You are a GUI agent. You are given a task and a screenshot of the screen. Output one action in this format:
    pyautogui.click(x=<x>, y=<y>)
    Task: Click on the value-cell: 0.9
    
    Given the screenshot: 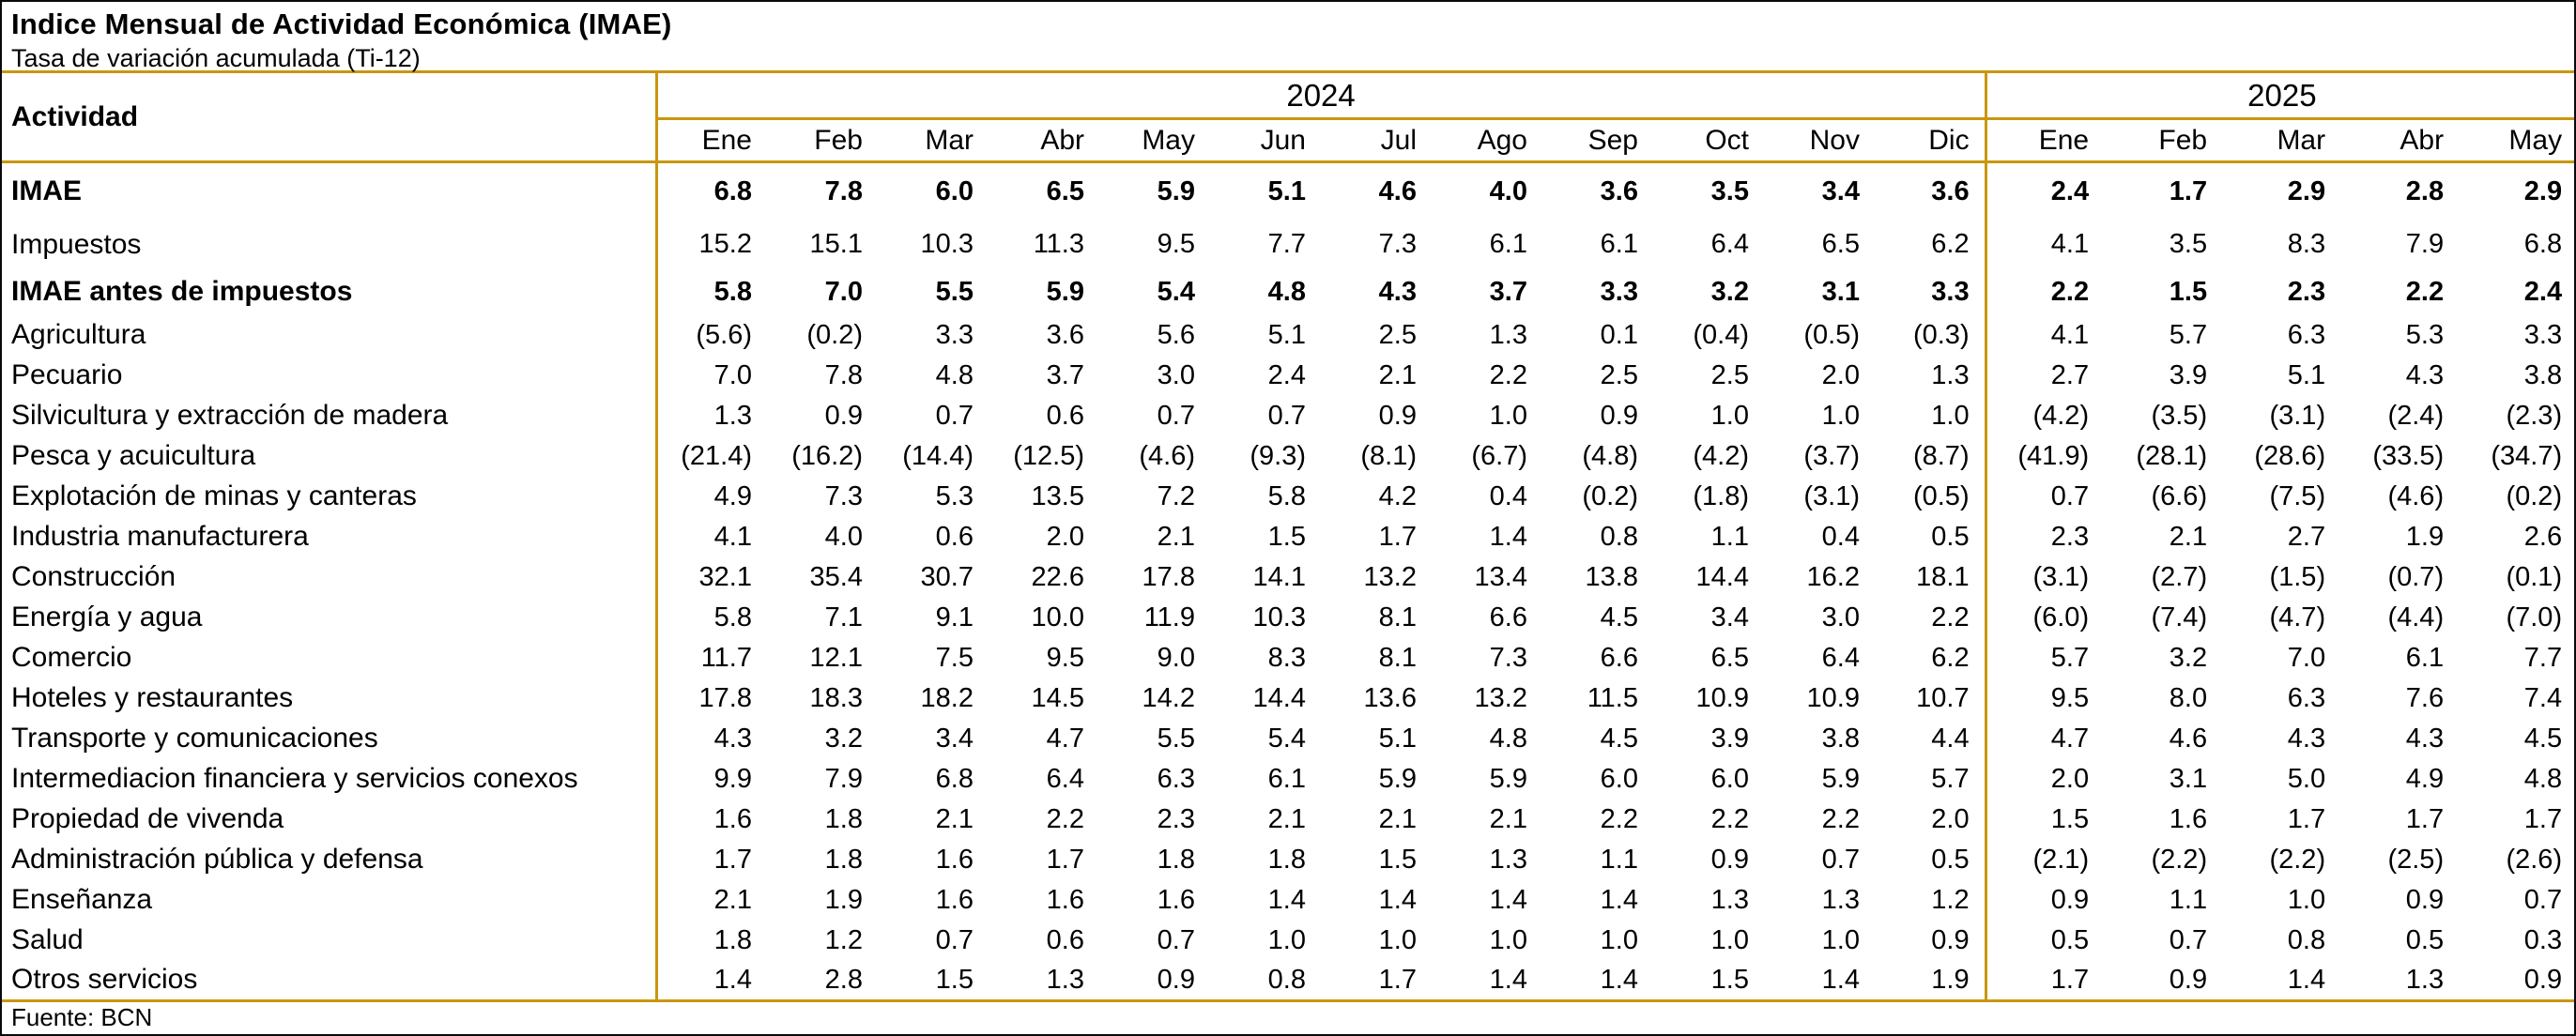 What is the action you would take?
    pyautogui.click(x=1398, y=415)
    